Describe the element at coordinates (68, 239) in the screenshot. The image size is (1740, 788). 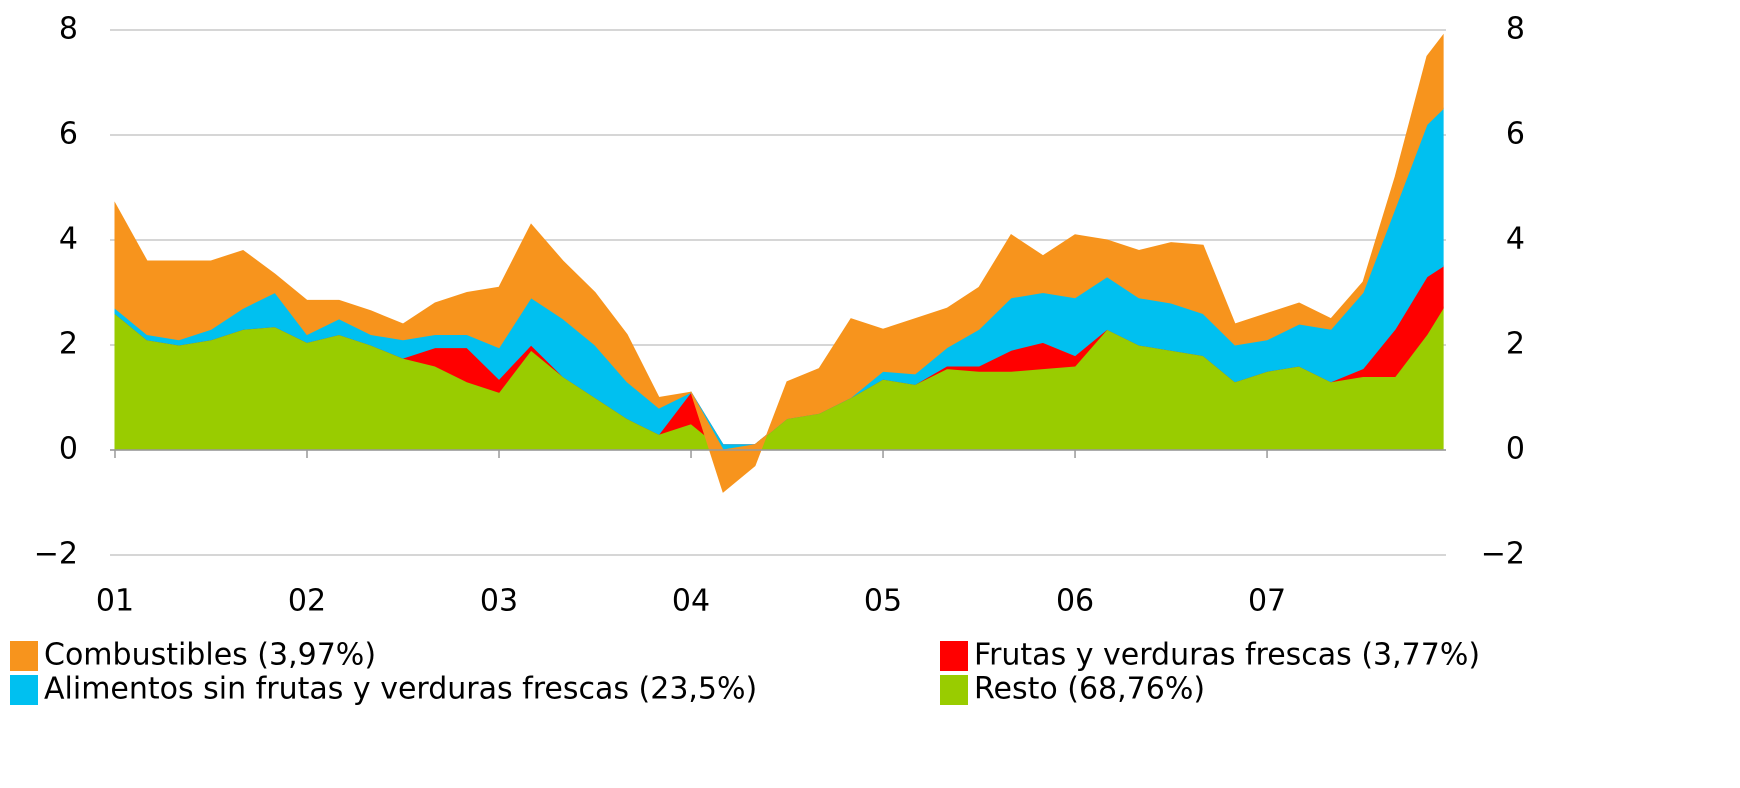
I see `y-tick-label: 4` at that location.